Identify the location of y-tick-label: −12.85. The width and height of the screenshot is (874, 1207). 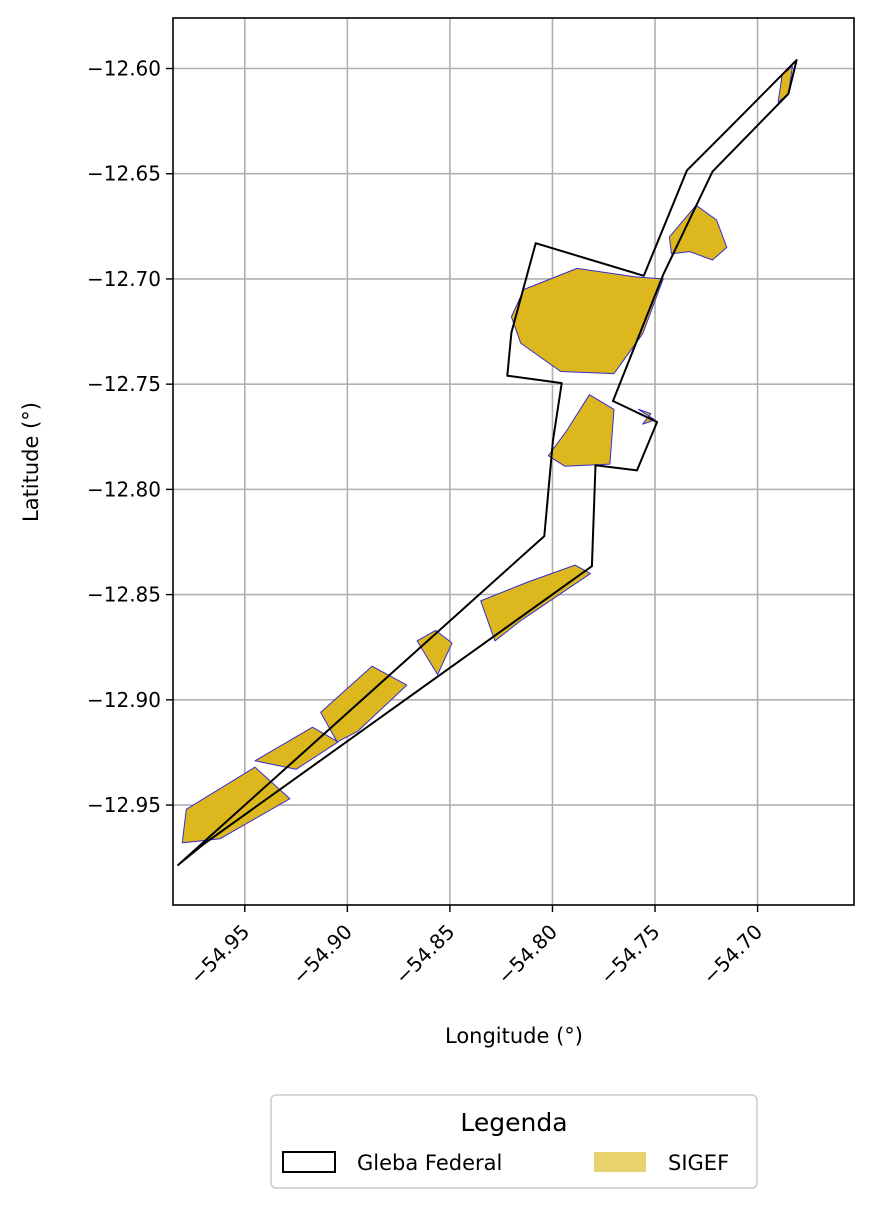
(124, 595).